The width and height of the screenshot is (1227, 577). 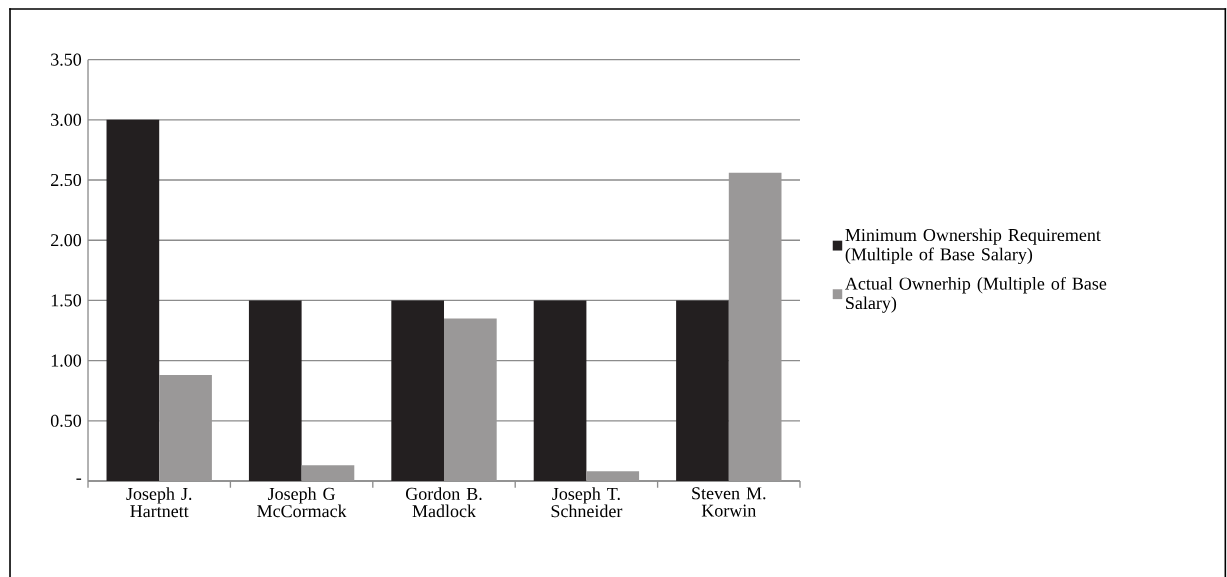 What do you see at coordinates (66, 360) in the screenshot?
I see `y-tick-label: 1.00` at bounding box center [66, 360].